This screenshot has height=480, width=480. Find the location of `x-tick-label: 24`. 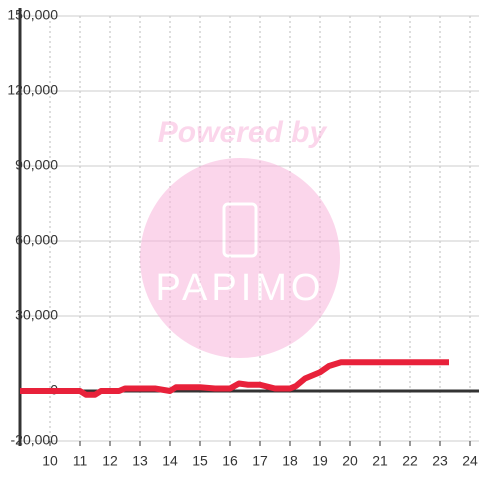

x-tick-label: 24 is located at coordinates (470, 461).